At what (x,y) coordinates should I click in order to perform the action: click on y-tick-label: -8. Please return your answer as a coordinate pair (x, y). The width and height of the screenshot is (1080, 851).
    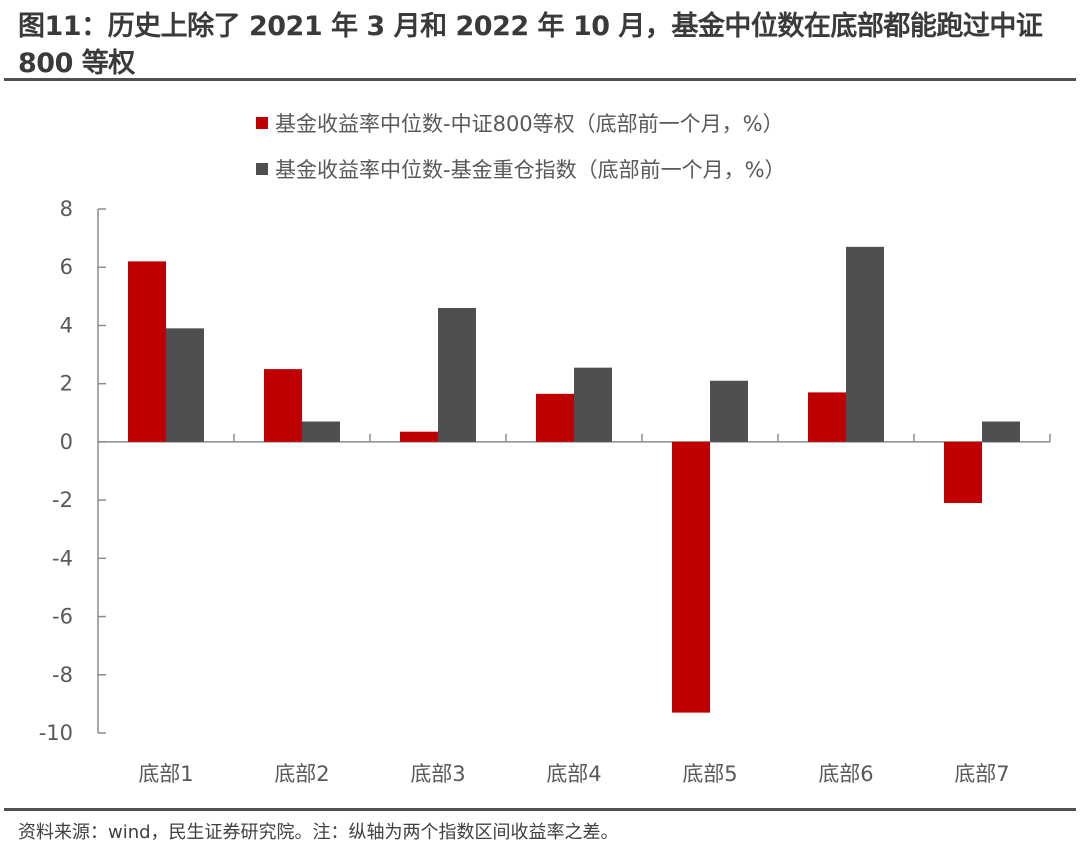
    Looking at the image, I should click on (62, 675).